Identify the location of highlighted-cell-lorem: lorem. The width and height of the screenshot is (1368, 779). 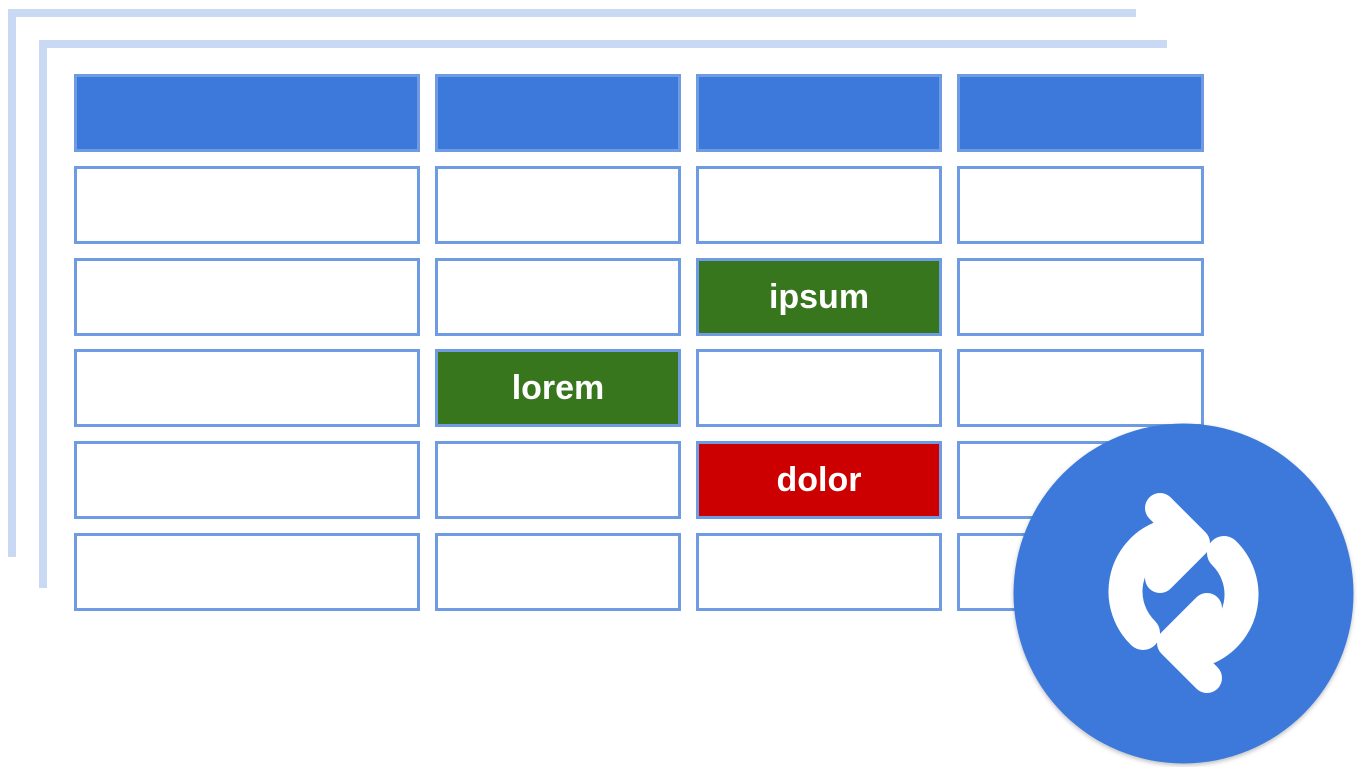
(558, 388).